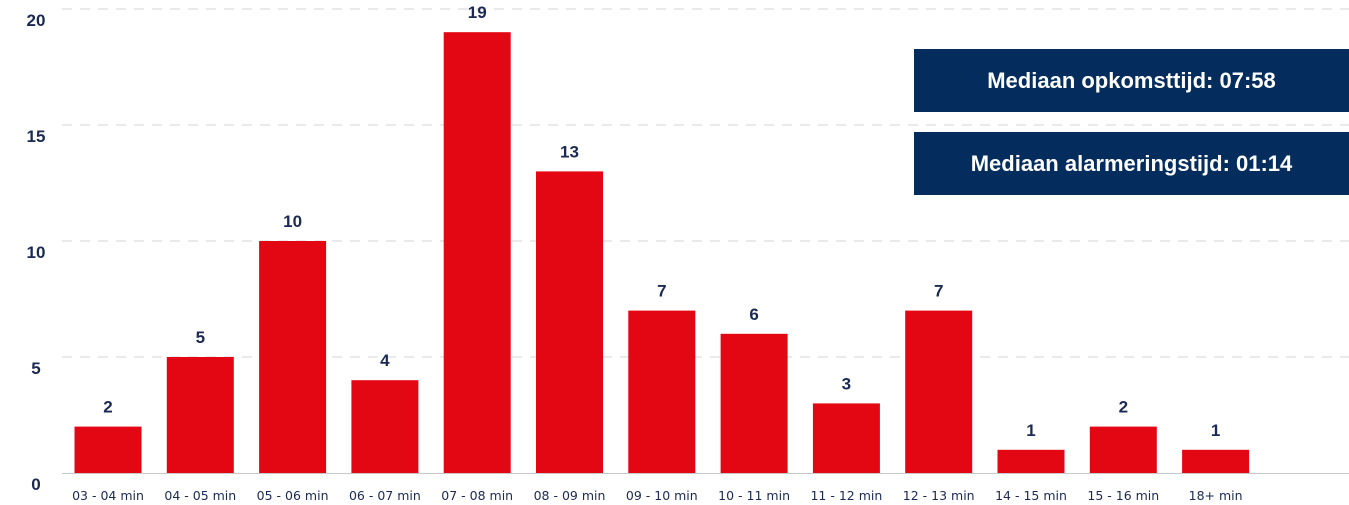 The image size is (1349, 505). I want to click on bar-value-label: 19, so click(477, 12).